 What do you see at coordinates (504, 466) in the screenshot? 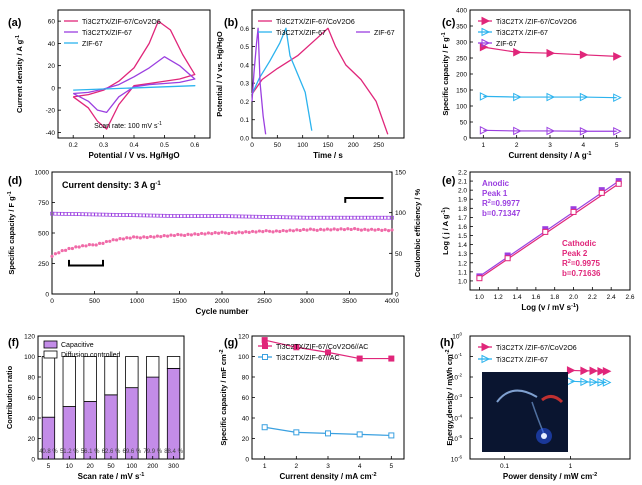
I see `x-tick-label: 0.1` at bounding box center [504, 466].